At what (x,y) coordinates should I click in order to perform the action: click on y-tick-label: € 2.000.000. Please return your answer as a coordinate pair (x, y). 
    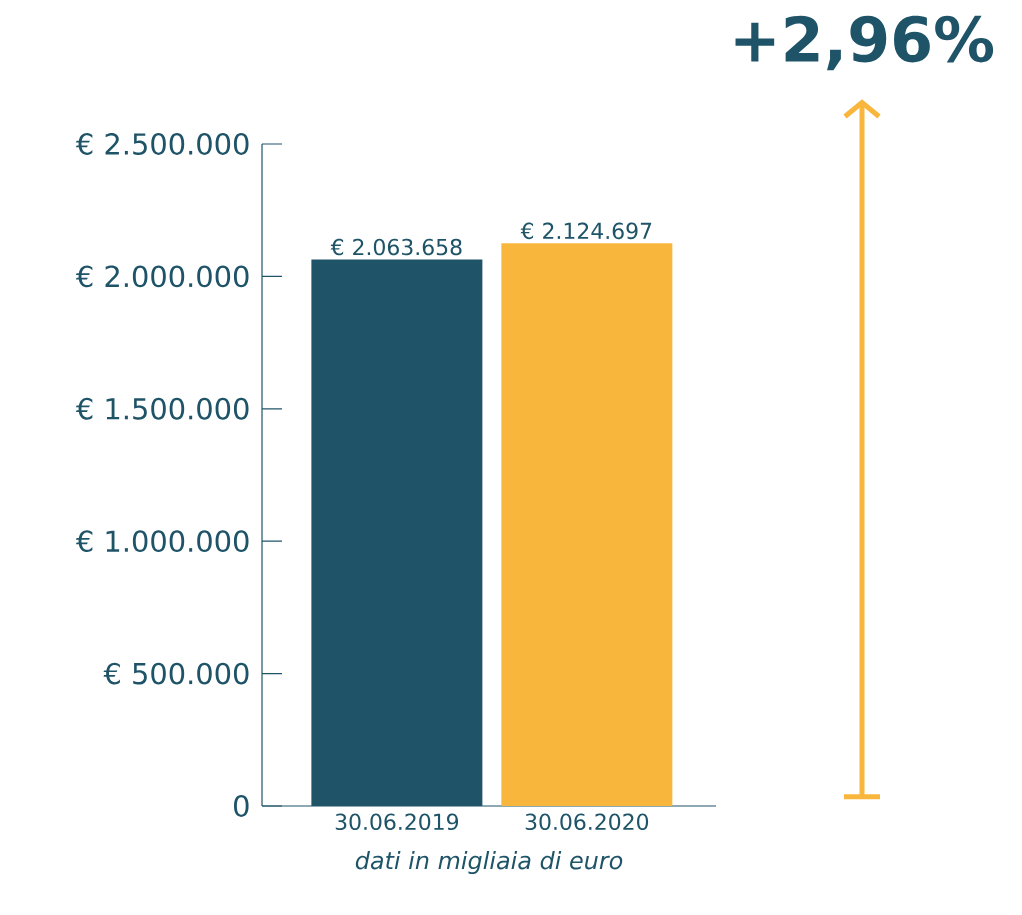
    Looking at the image, I should click on (162, 276).